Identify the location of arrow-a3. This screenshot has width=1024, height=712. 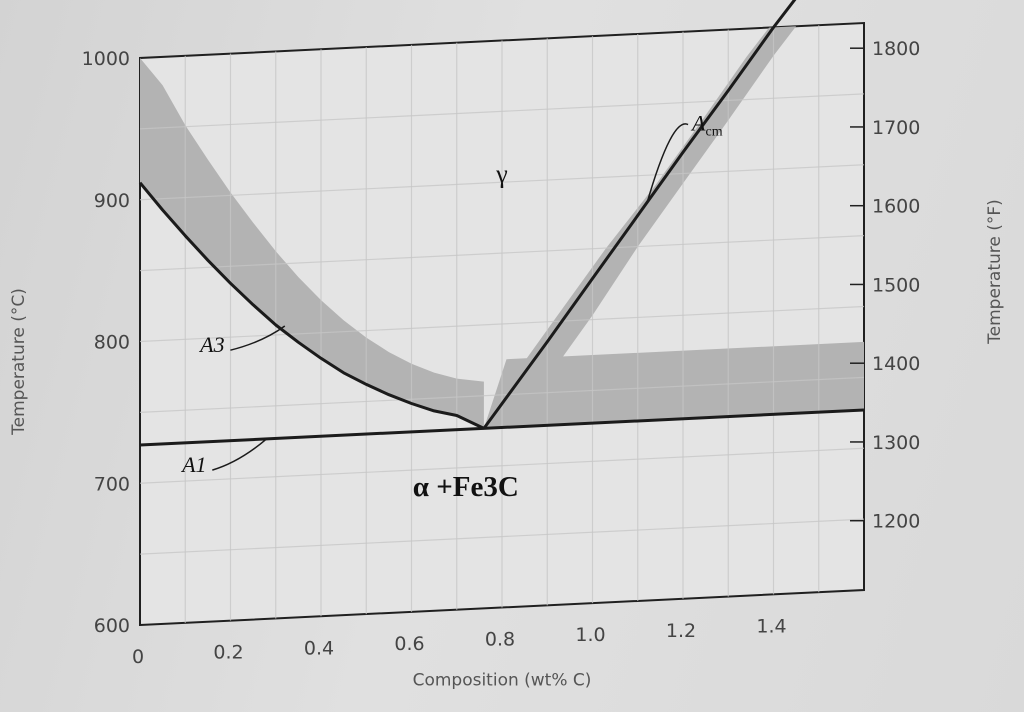
(258, 338).